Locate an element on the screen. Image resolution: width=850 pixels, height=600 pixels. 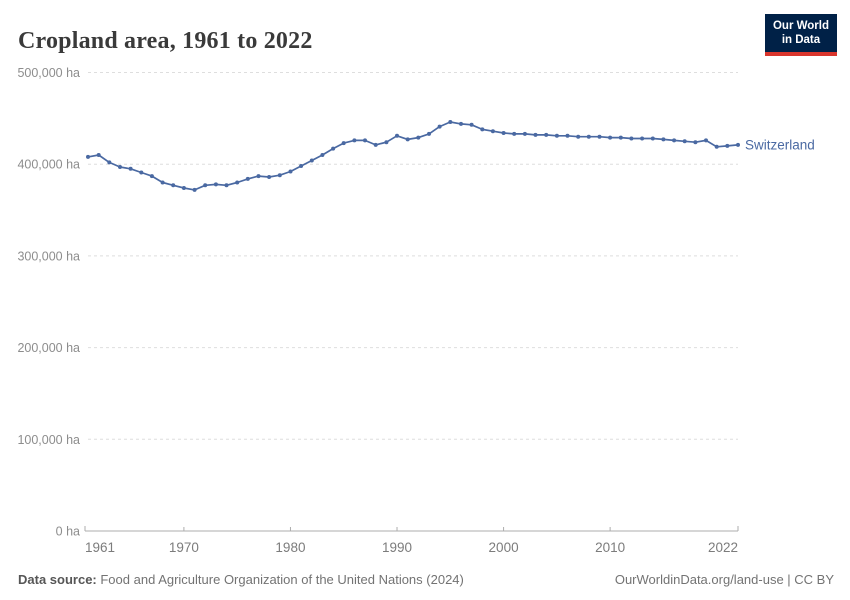
y-axis-tick-label: 400,000 ha is located at coordinates (48, 165).